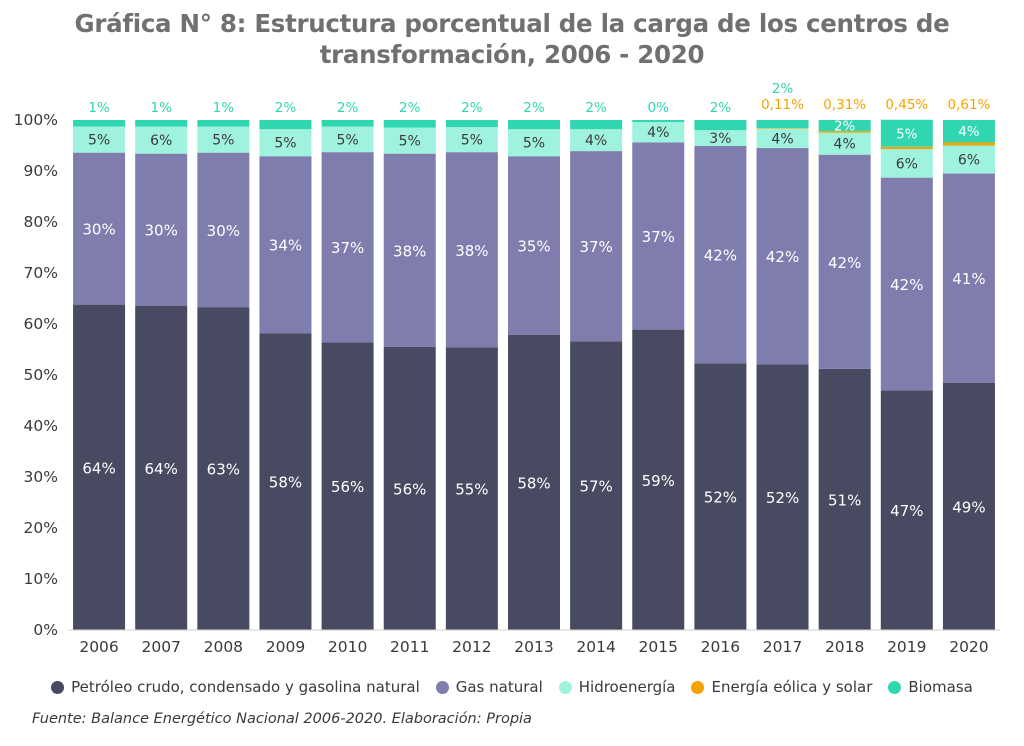 The image size is (1024, 746). Describe the element at coordinates (930, 687) in the screenshot. I see `legend-item: Biomasa` at that location.